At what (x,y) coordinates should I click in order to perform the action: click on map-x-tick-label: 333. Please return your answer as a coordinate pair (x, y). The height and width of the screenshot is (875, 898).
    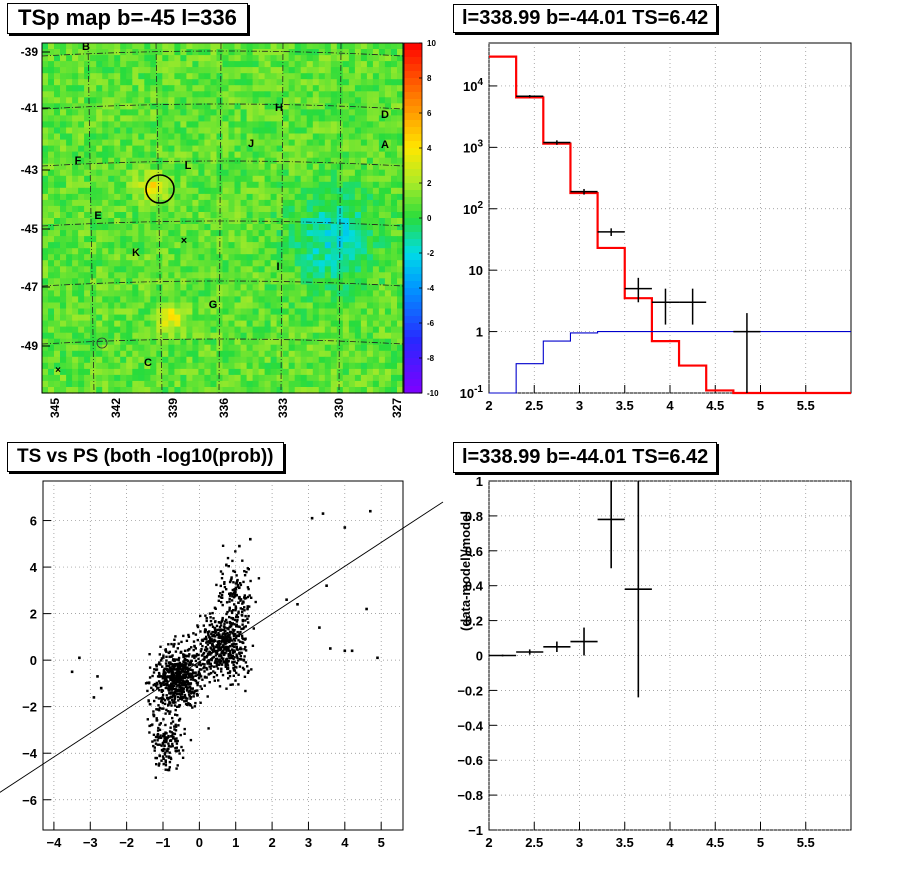
    Looking at the image, I should click on (283, 408).